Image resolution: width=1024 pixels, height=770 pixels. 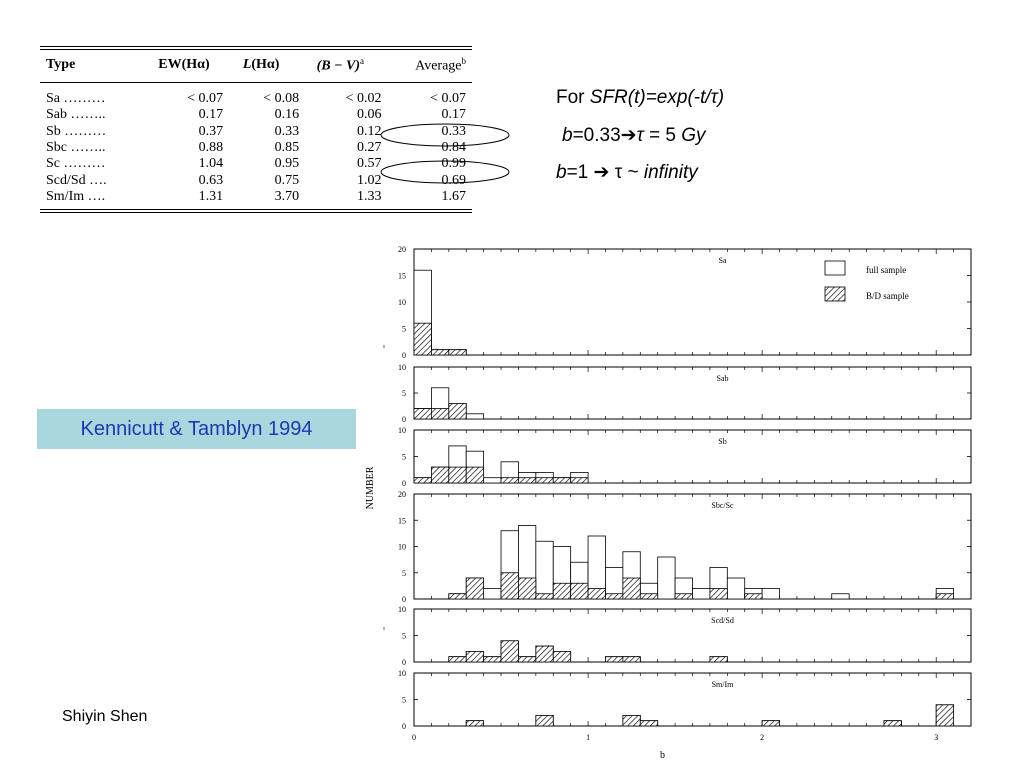 I want to click on reference-box: Kennicutt & Tamblyn 1994, so click(x=196, y=429).